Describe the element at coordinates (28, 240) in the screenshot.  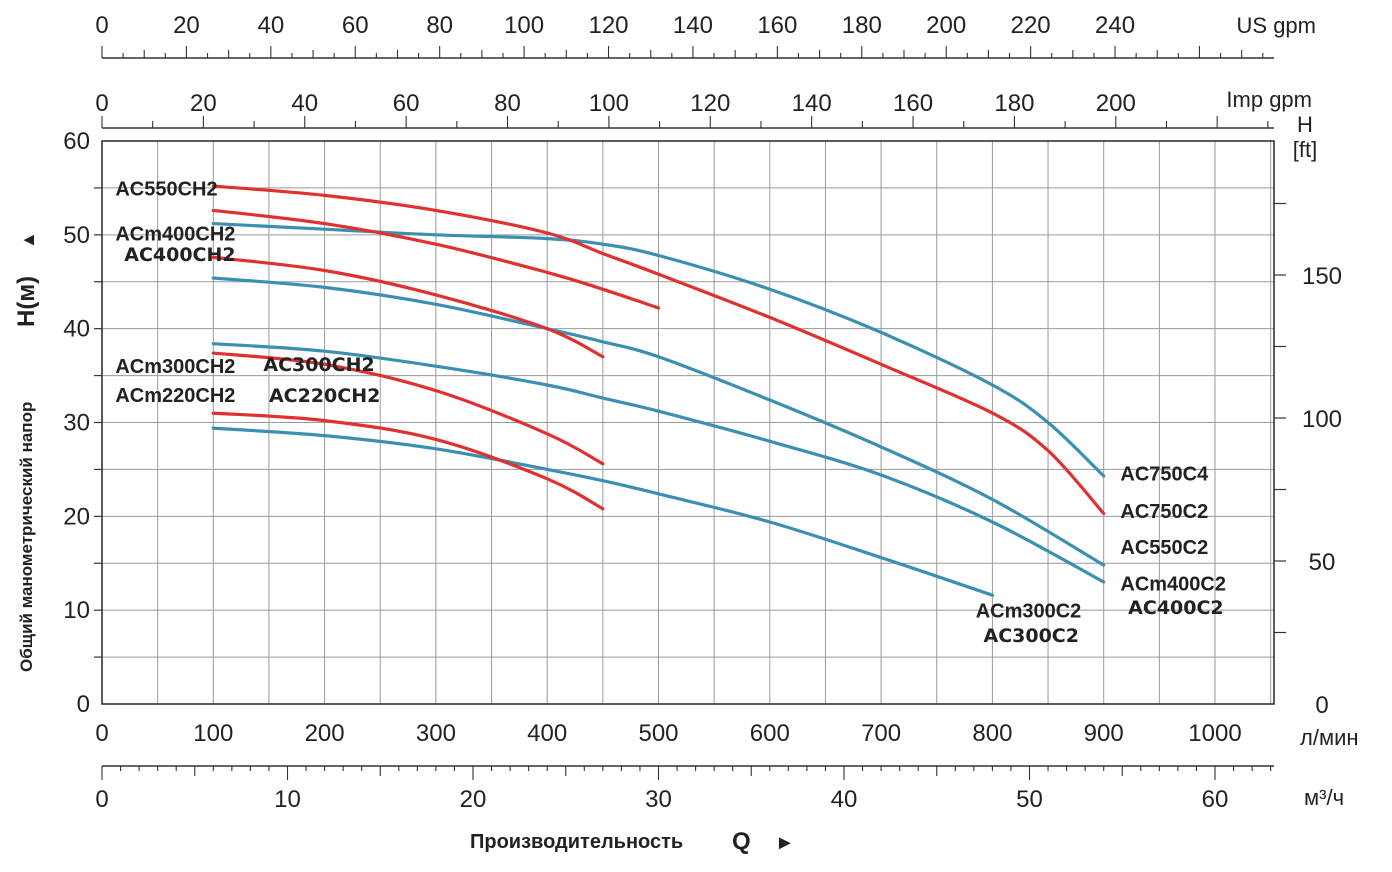
I see `y-axis-arrow: ▲` at that location.